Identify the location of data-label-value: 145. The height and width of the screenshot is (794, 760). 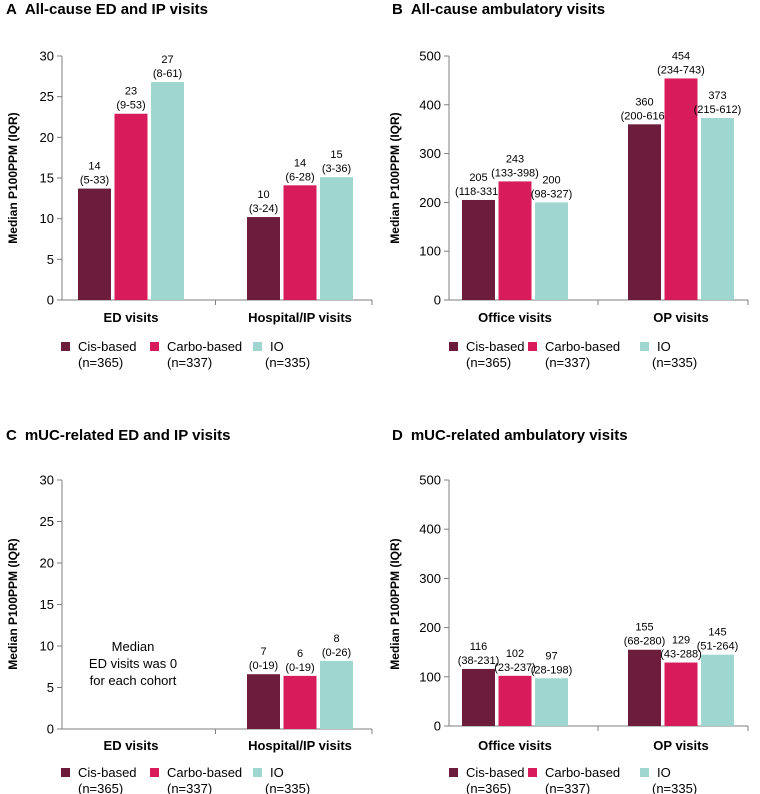
(717, 633).